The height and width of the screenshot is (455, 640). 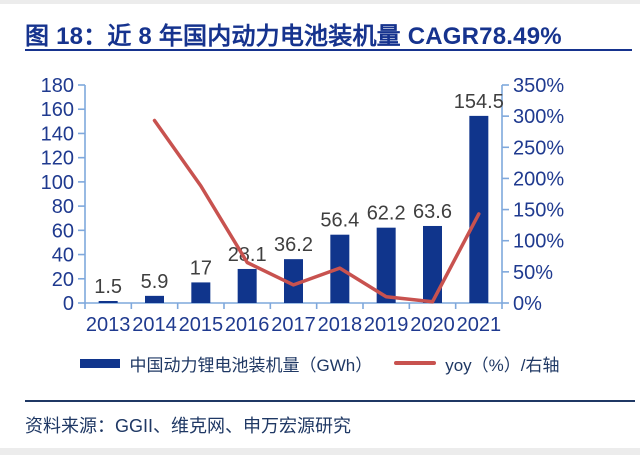 I want to click on right-axis-label: 0%, so click(x=527, y=304).